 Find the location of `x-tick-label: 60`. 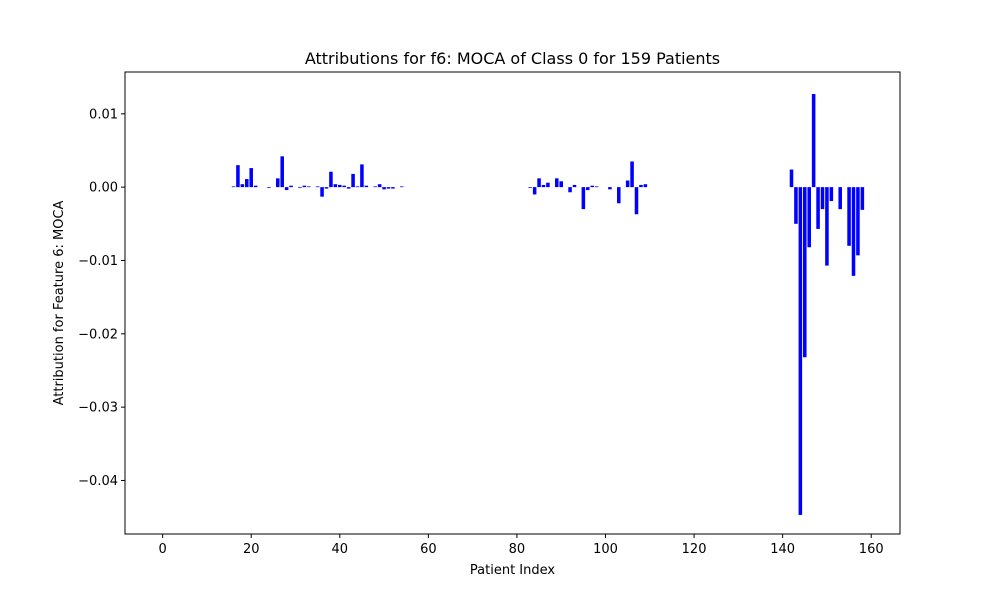

x-tick-label: 60 is located at coordinates (428, 549).